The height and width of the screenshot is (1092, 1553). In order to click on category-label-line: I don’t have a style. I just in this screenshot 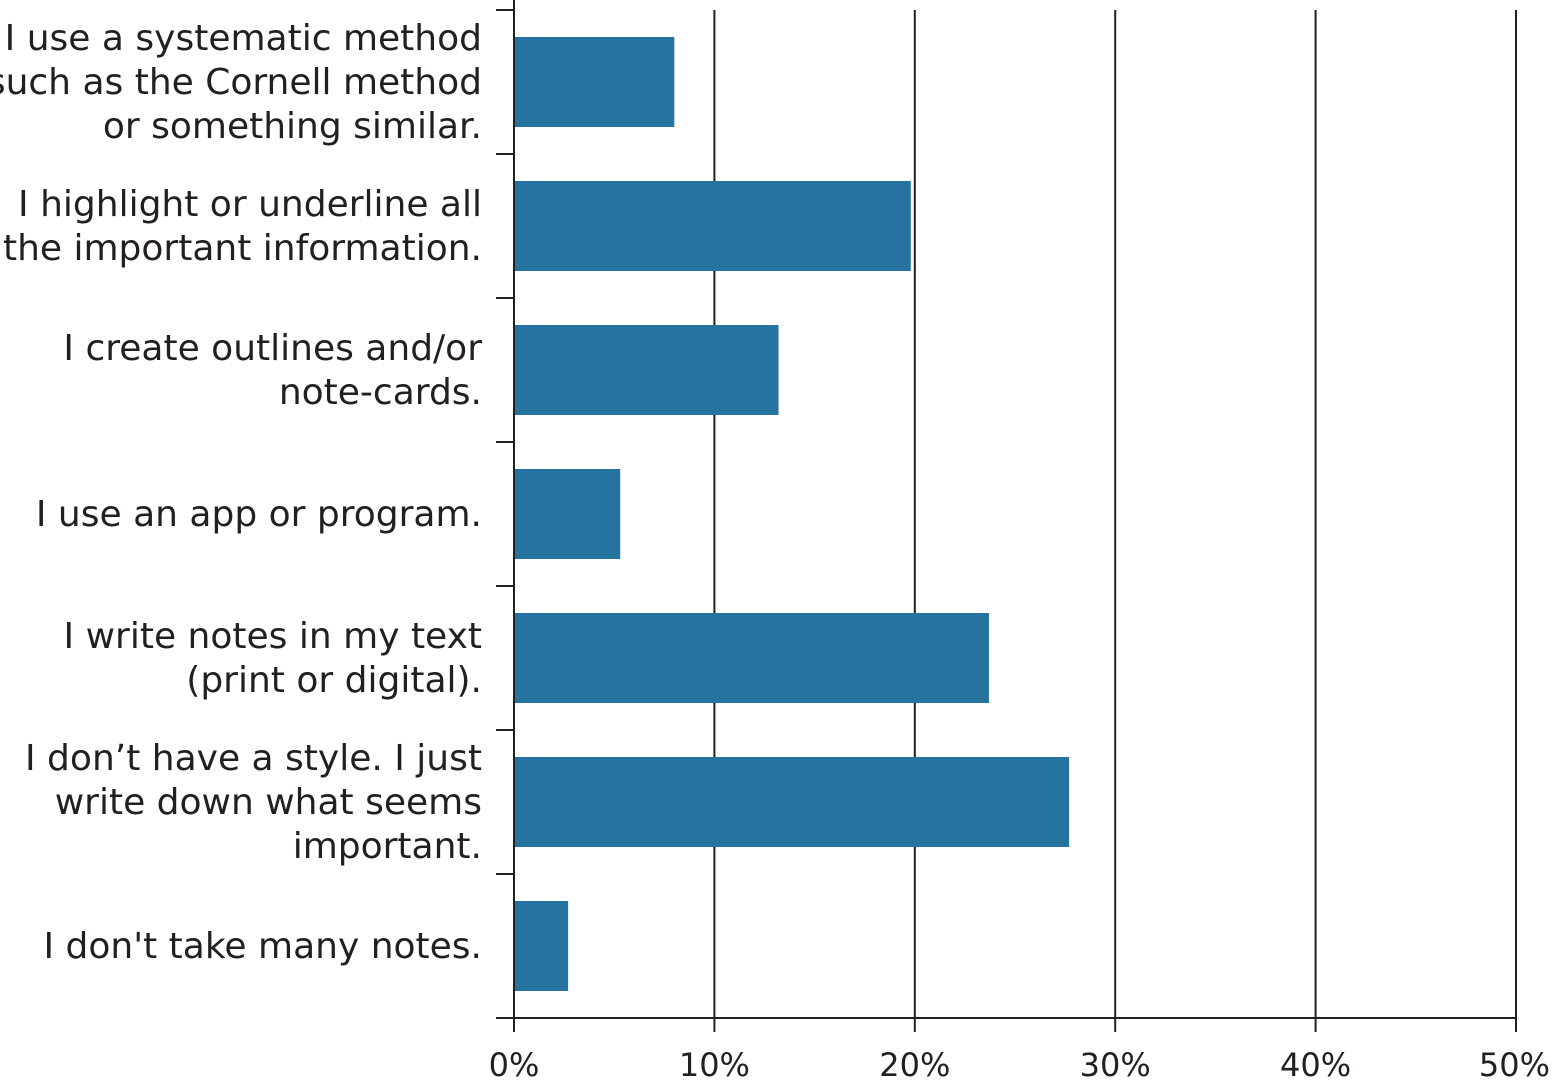, I will do `click(253, 758)`.